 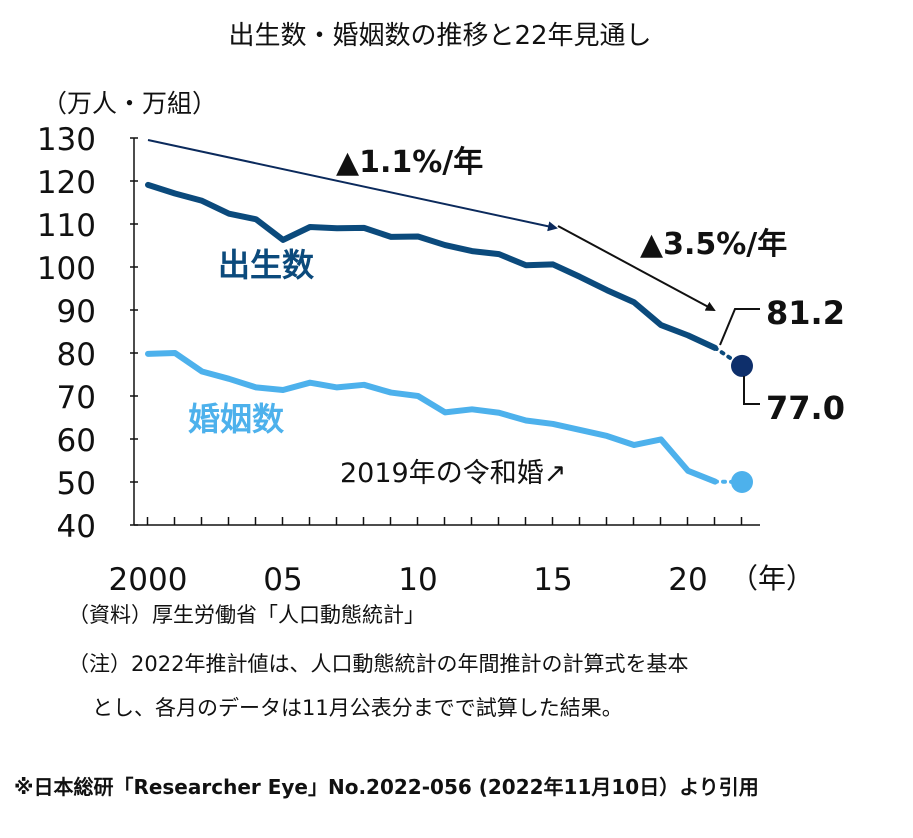 What do you see at coordinates (426, 557) in the screenshot?
I see `x-axis-ticks: 2000 05 10 15 20` at bounding box center [426, 557].